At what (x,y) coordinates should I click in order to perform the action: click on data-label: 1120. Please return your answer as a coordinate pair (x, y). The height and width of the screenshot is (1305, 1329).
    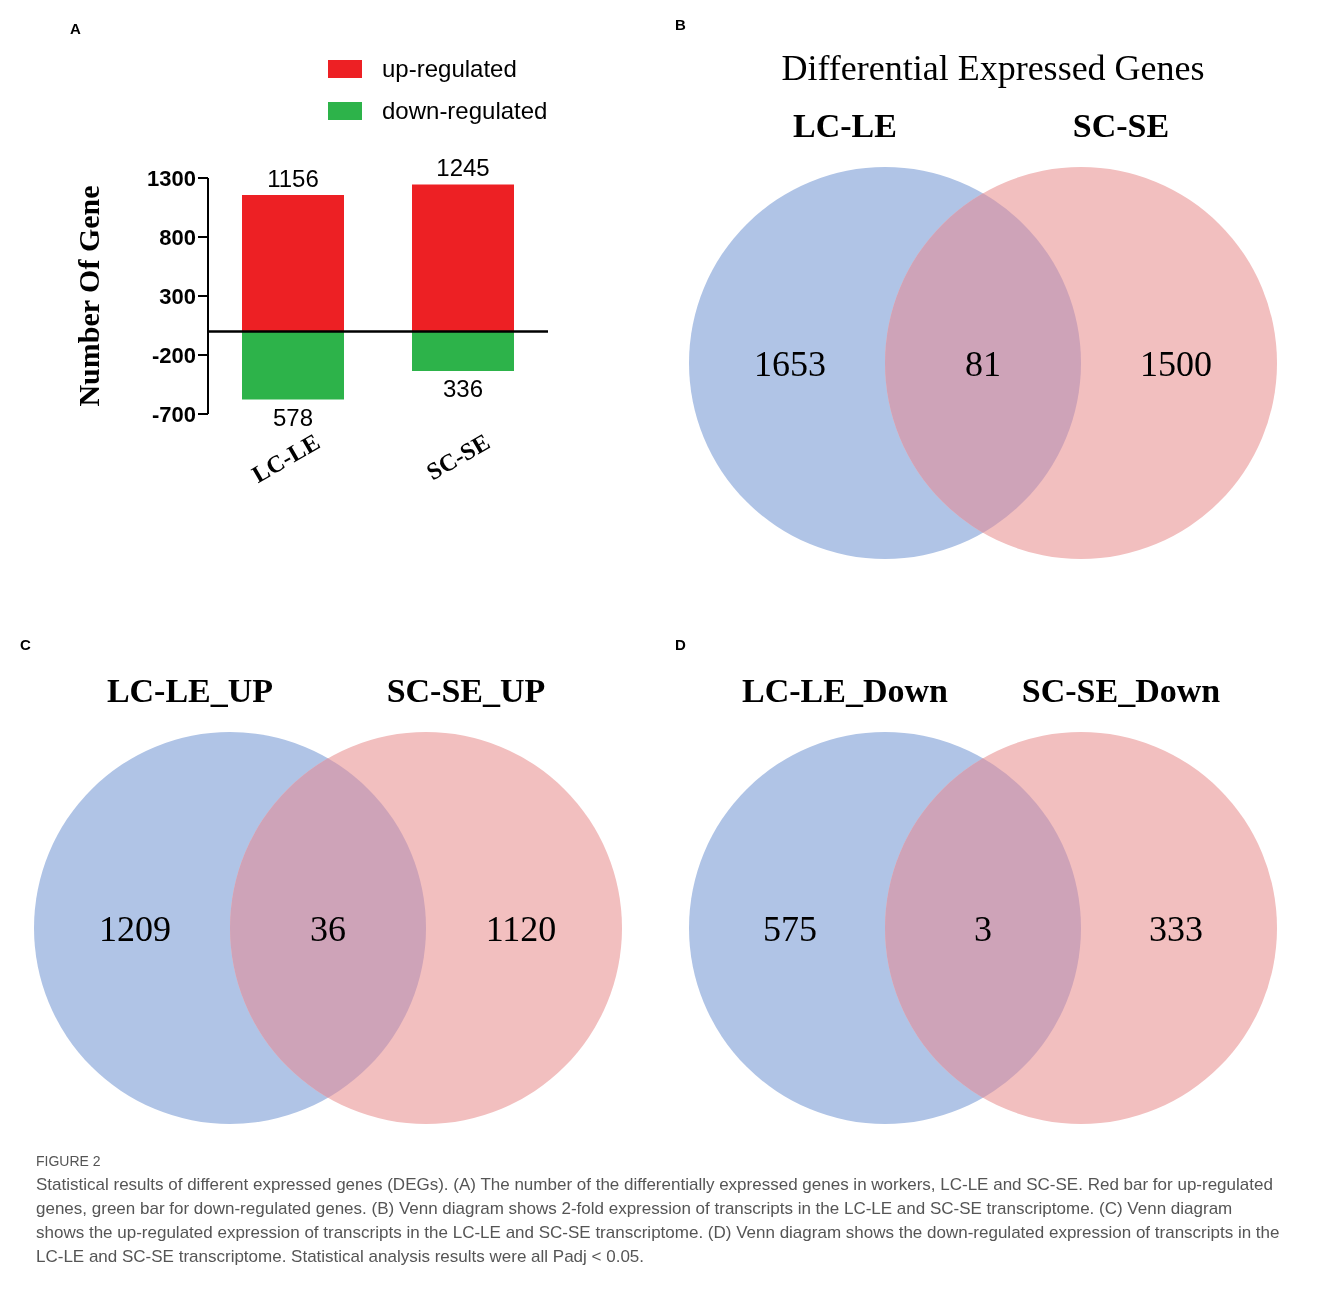
    Looking at the image, I should click on (521, 929).